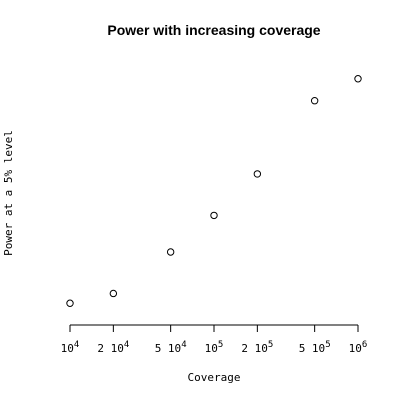  What do you see at coordinates (171, 347) in the screenshot?
I see `x-tick-label: 5 104` at bounding box center [171, 347].